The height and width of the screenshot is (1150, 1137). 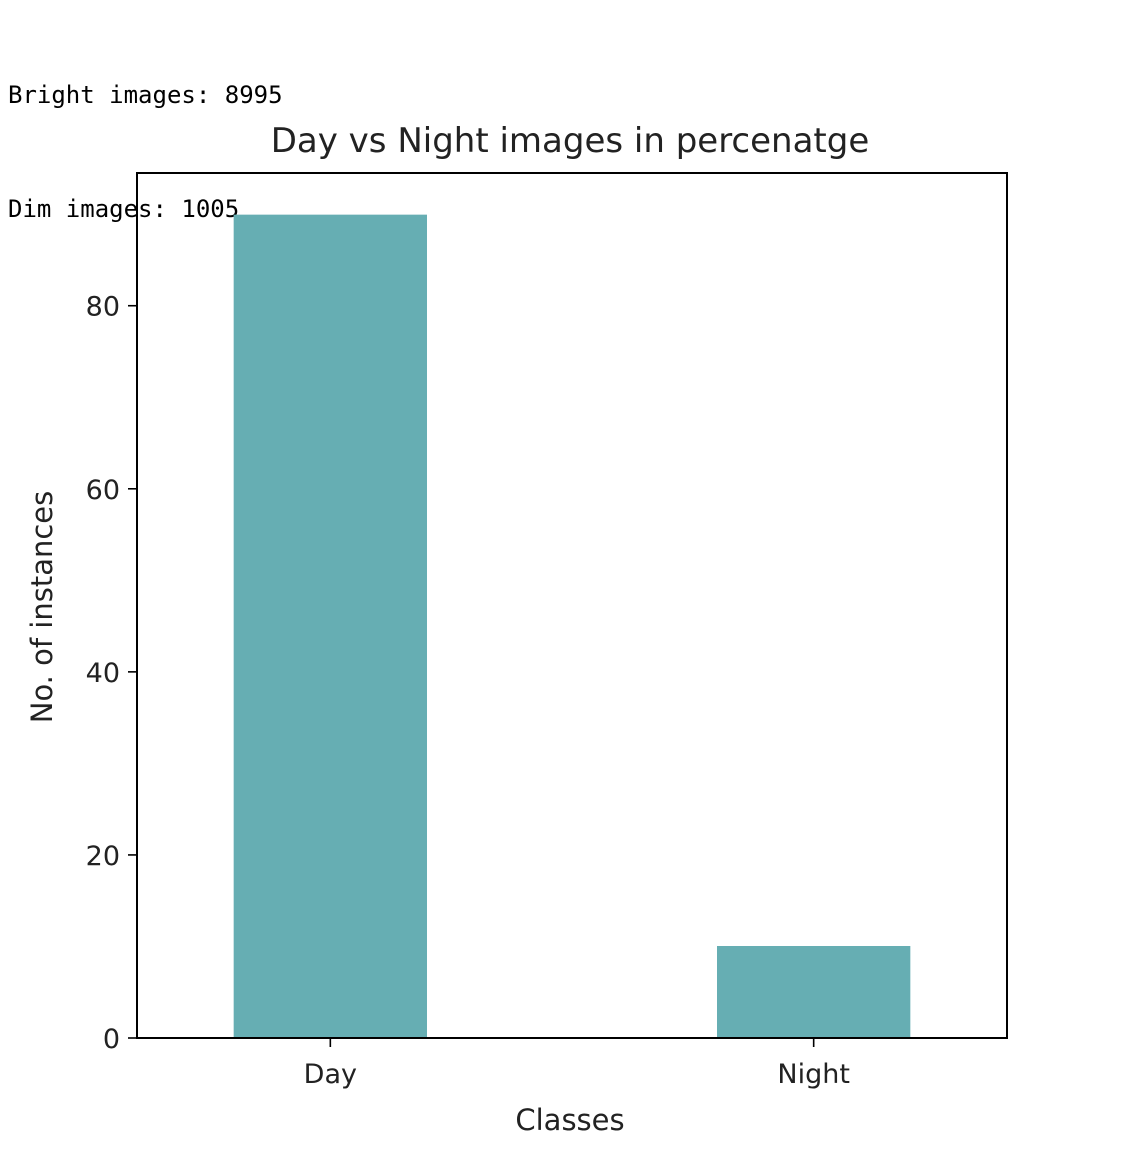 I want to click on bar-day, so click(x=330, y=626).